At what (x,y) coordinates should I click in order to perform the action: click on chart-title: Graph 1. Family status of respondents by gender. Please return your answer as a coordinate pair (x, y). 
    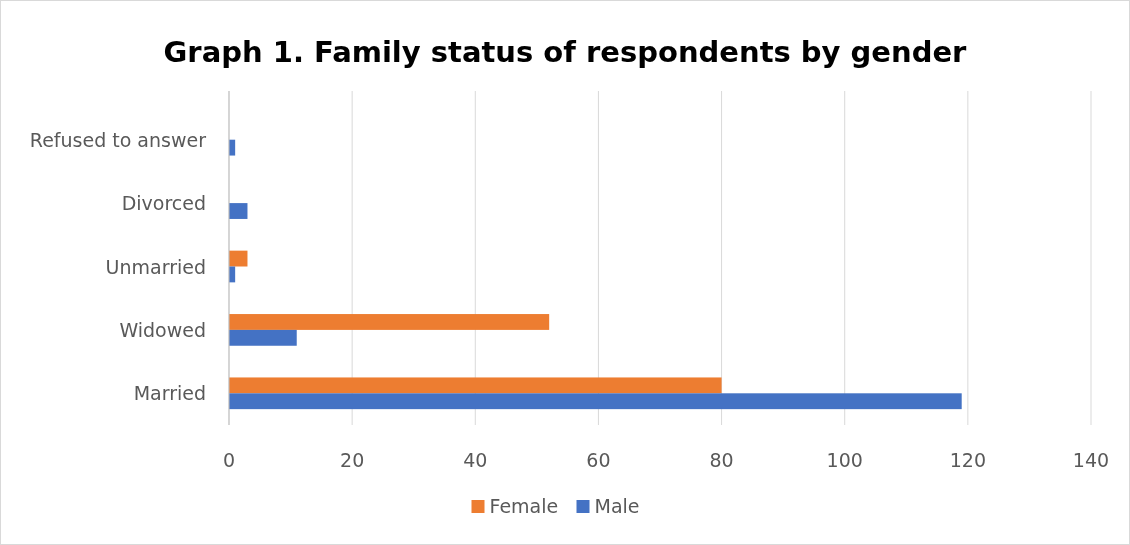
    Looking at the image, I should click on (565, 52).